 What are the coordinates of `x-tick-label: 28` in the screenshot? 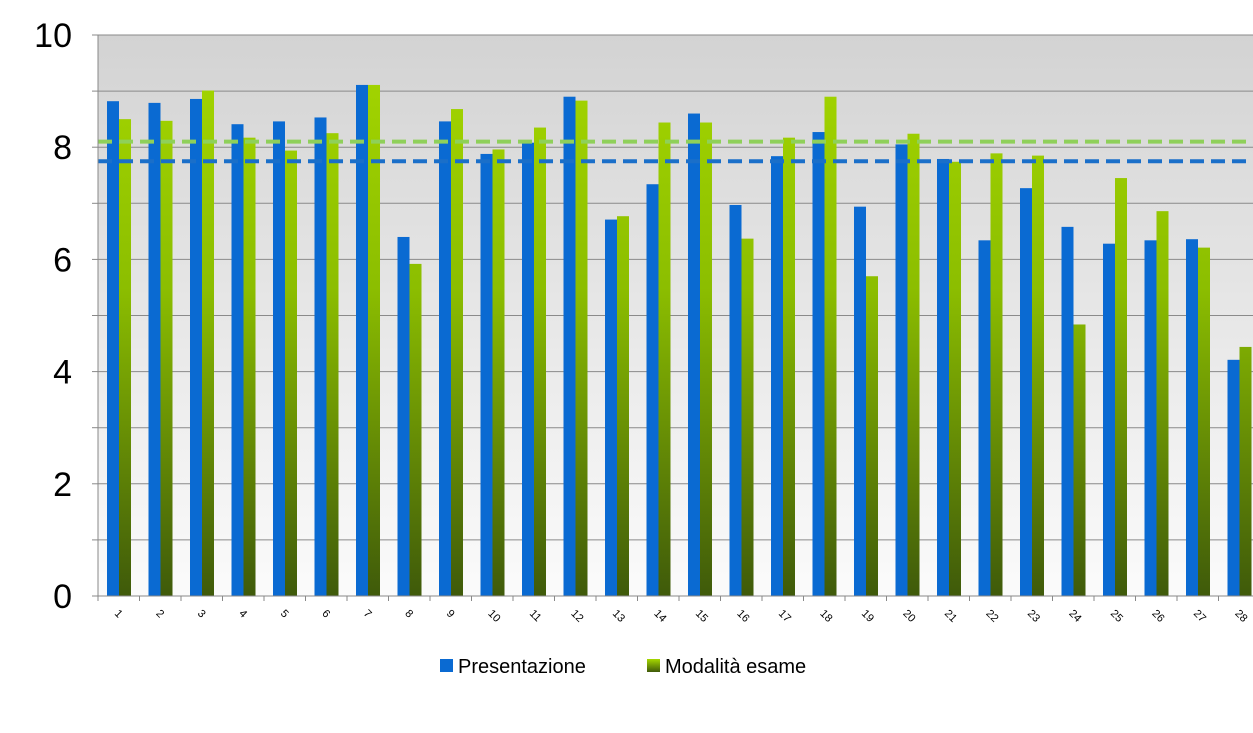 It's located at (1240, 616).